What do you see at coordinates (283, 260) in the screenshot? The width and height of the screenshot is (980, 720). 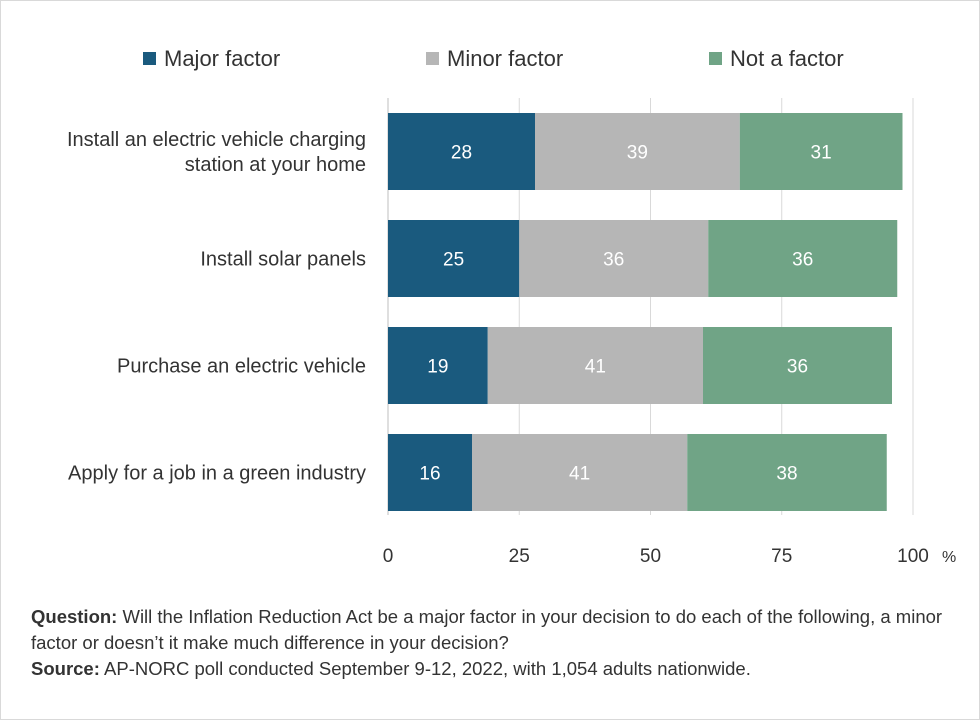 I see `category-label: Install solar panels` at bounding box center [283, 260].